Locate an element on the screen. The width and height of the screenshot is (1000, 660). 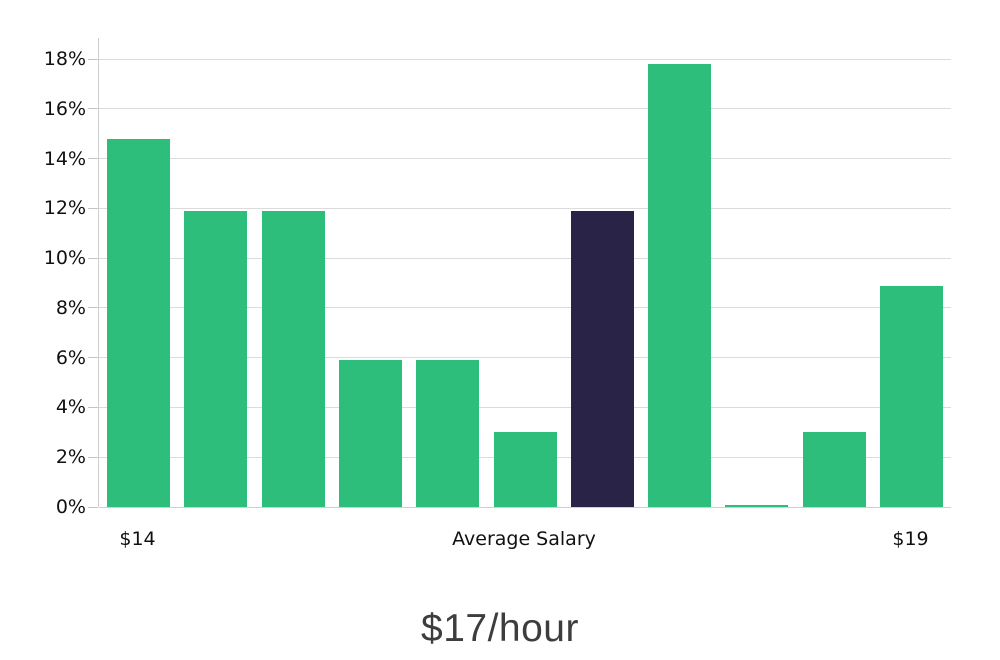
y-tick-mark-14% is located at coordinates (93, 159).